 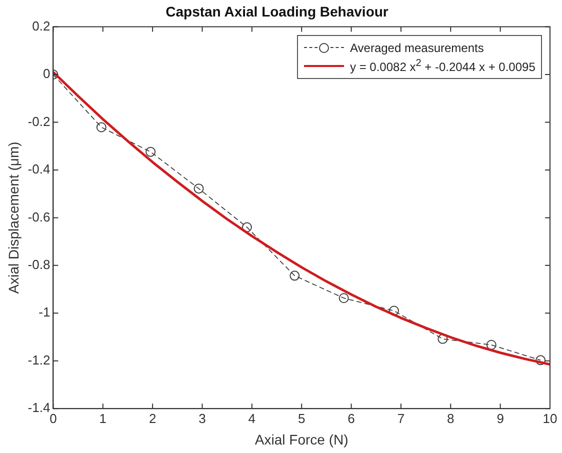 What do you see at coordinates (152, 418) in the screenshot?
I see `x-tick-label: 2` at bounding box center [152, 418].